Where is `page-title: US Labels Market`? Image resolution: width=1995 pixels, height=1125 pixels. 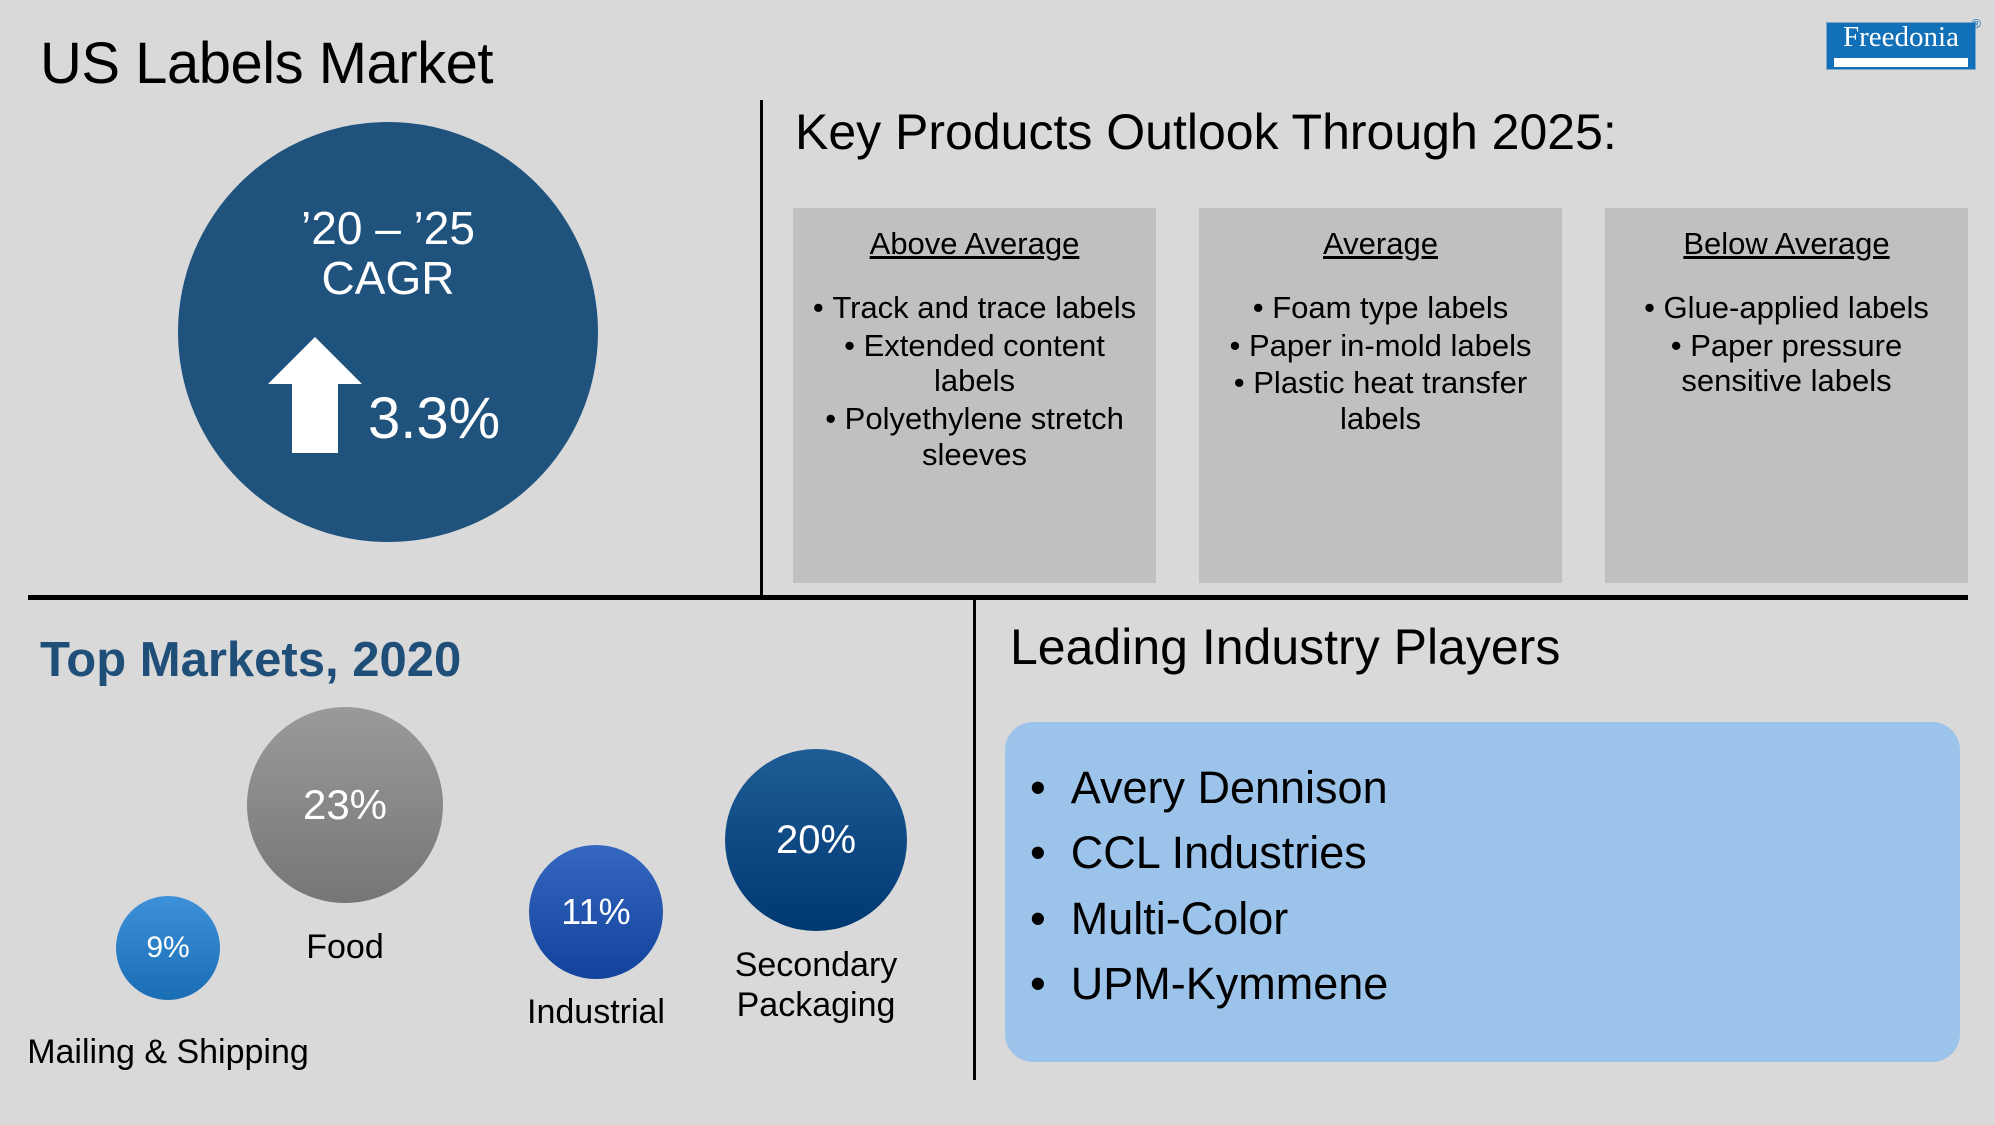
page-title: US Labels Market is located at coordinates (266, 63).